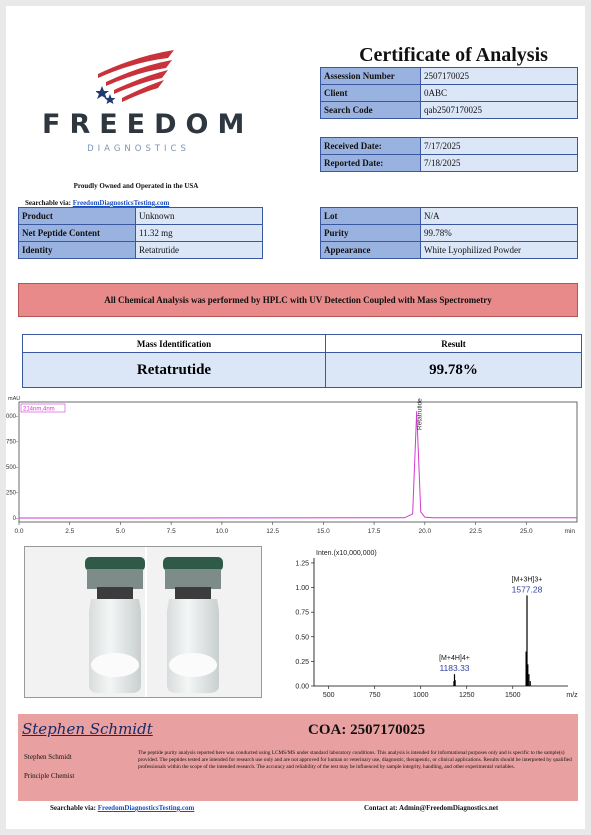 The height and width of the screenshot is (835, 591). I want to click on y-axis-label: Inten.(x10,000,000), so click(346, 553).